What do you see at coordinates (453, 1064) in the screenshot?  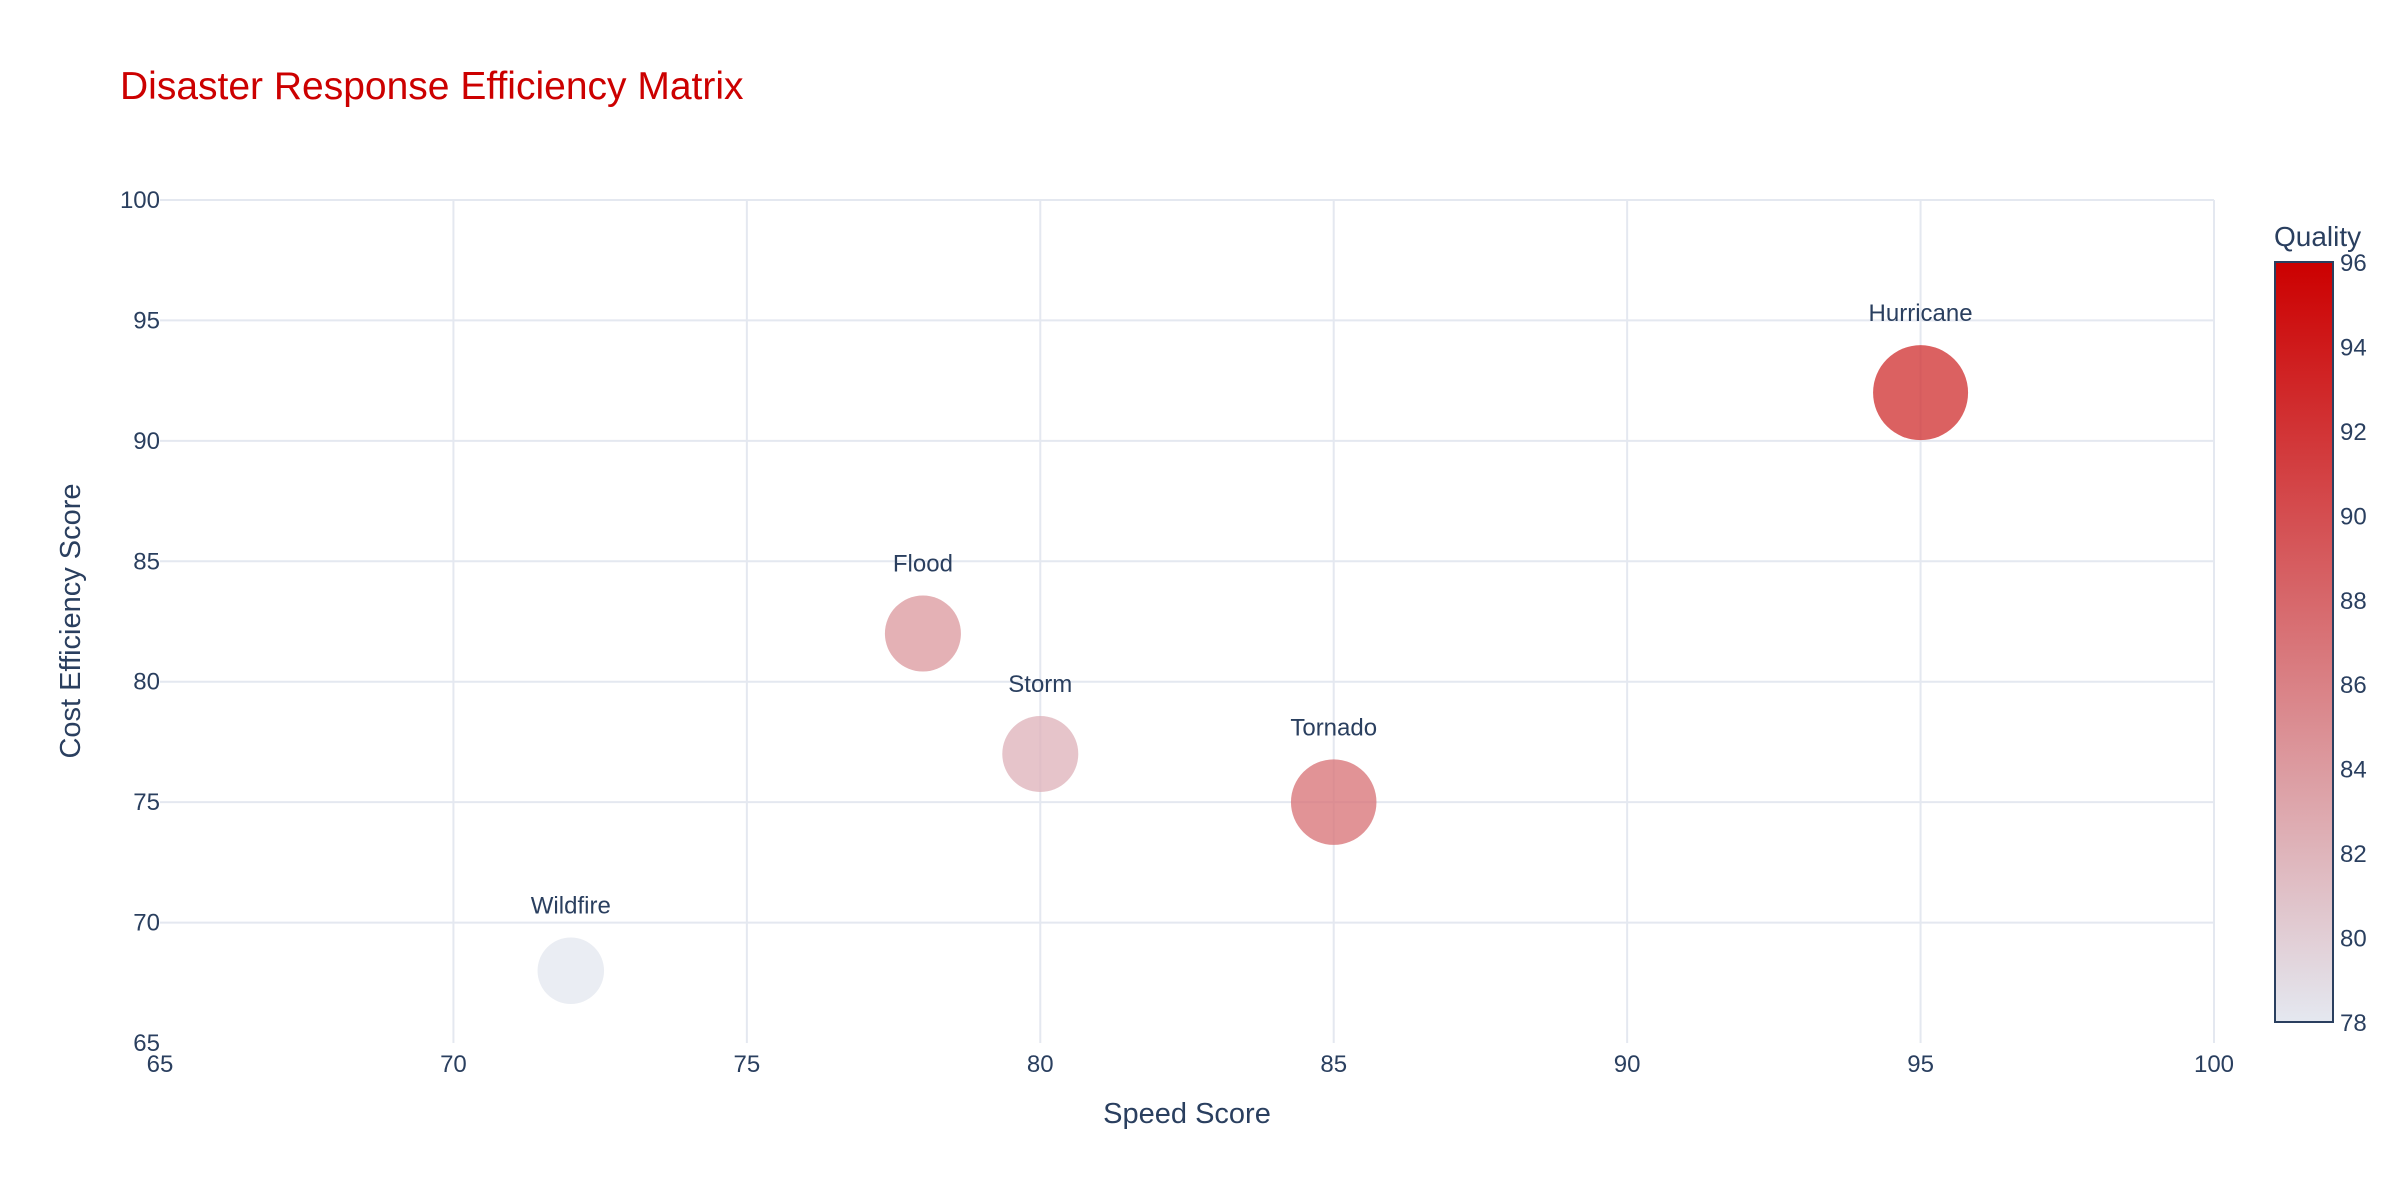 I see `x-tick-label: 70` at bounding box center [453, 1064].